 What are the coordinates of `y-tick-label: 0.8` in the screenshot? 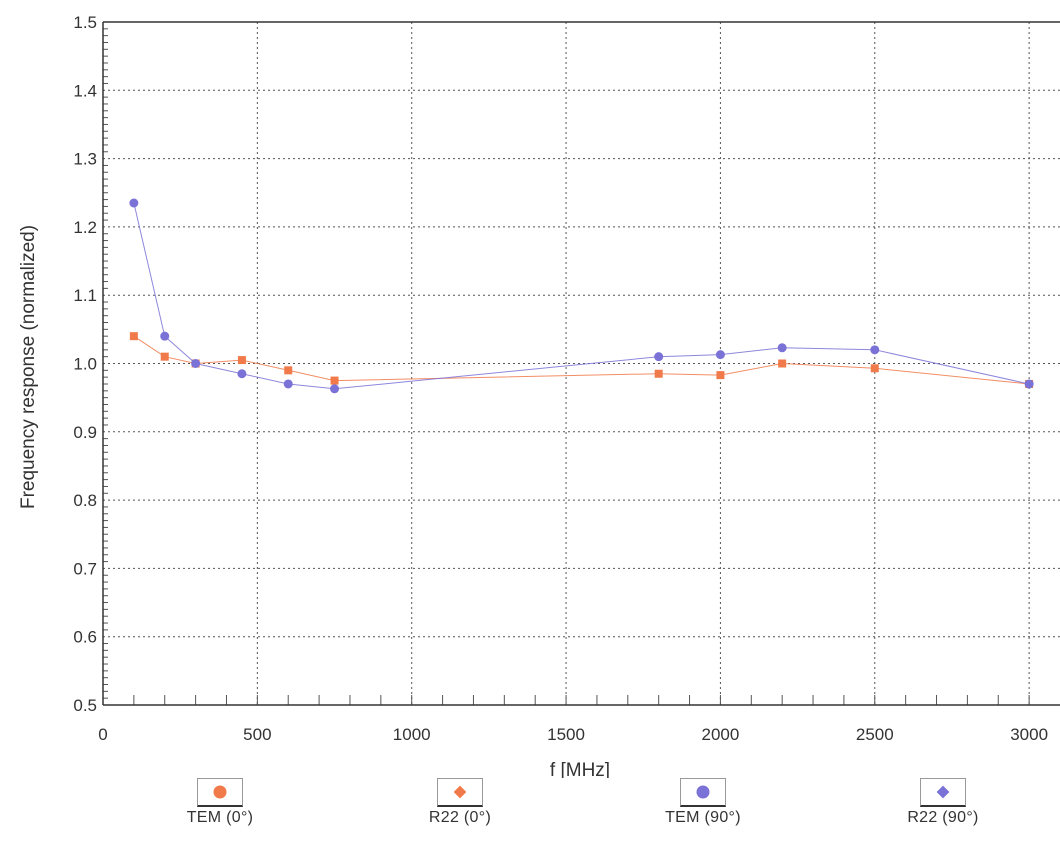 It's located at (85, 500).